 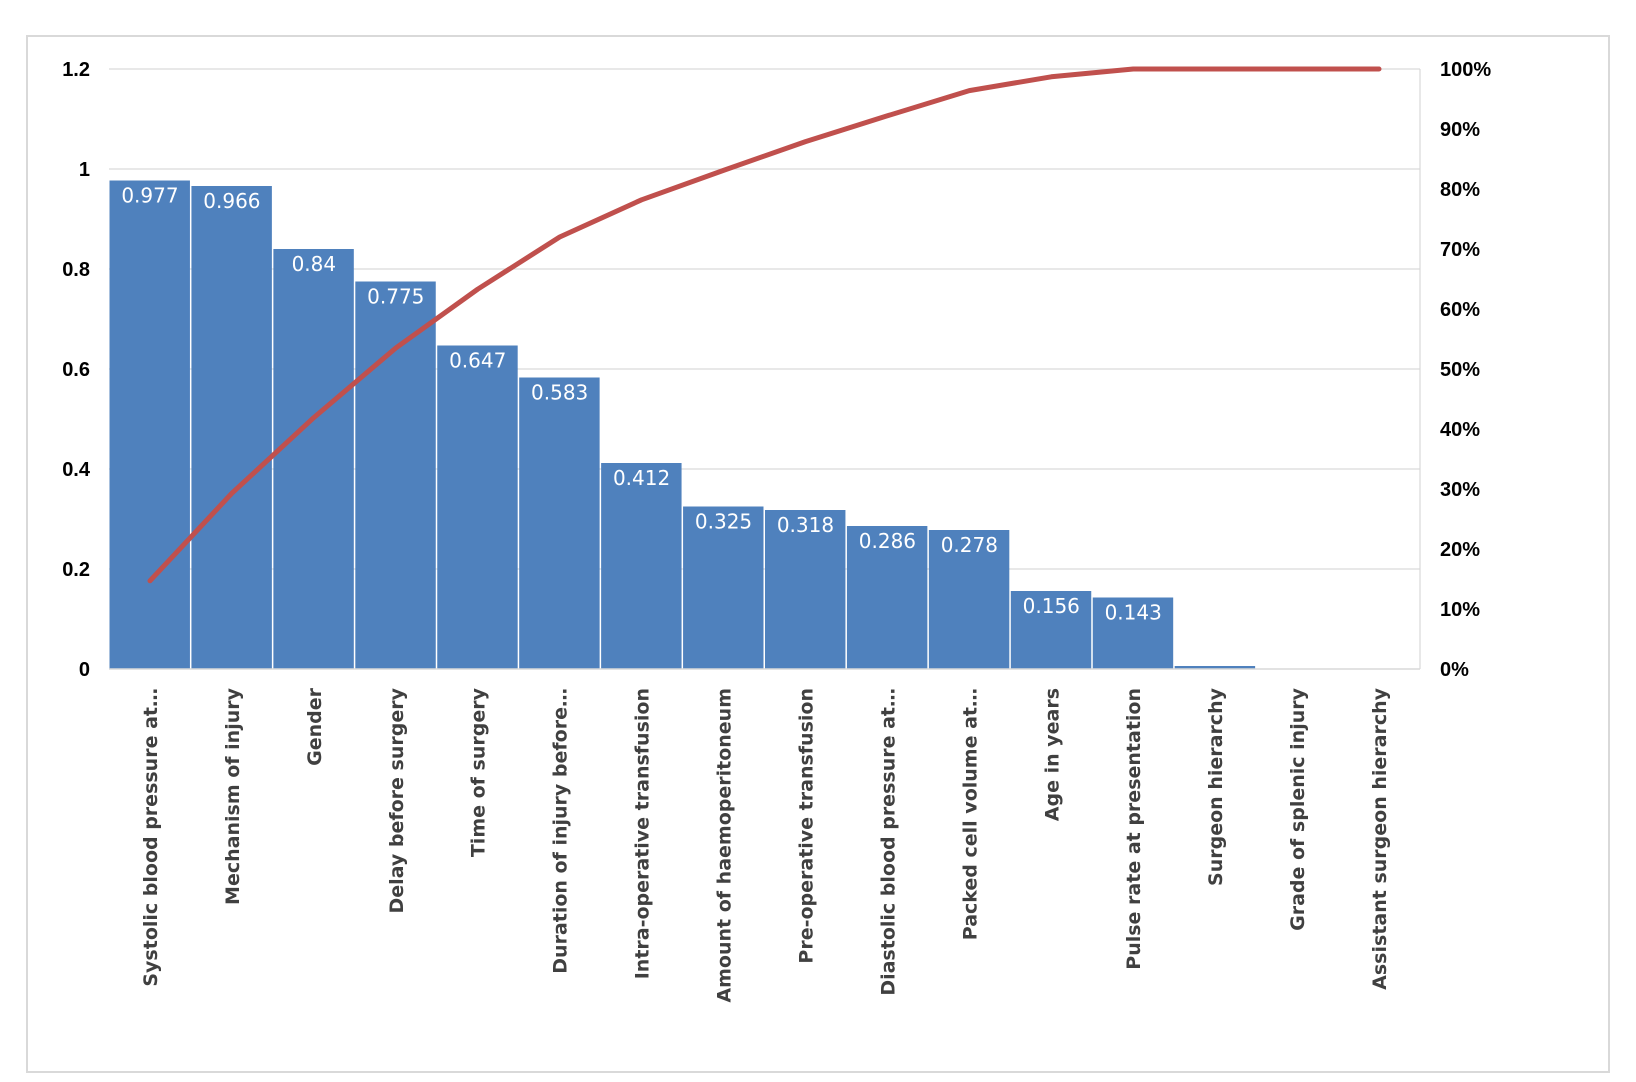 What do you see at coordinates (1298, 808) in the screenshot?
I see `category-label-15: Grade of splenic injury` at bounding box center [1298, 808].